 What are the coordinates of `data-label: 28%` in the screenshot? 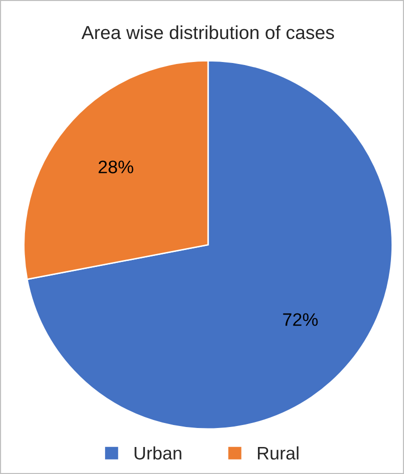 It's located at (116, 167).